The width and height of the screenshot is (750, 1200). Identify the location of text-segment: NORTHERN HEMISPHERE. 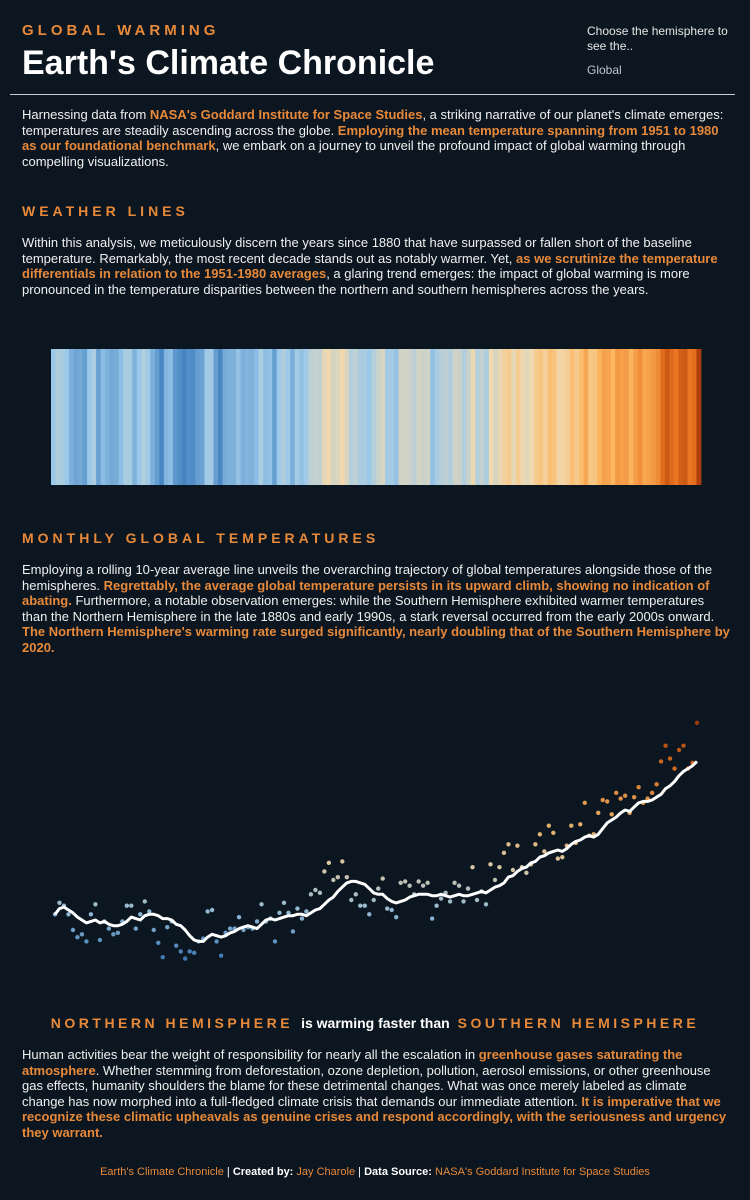
(172, 1023).